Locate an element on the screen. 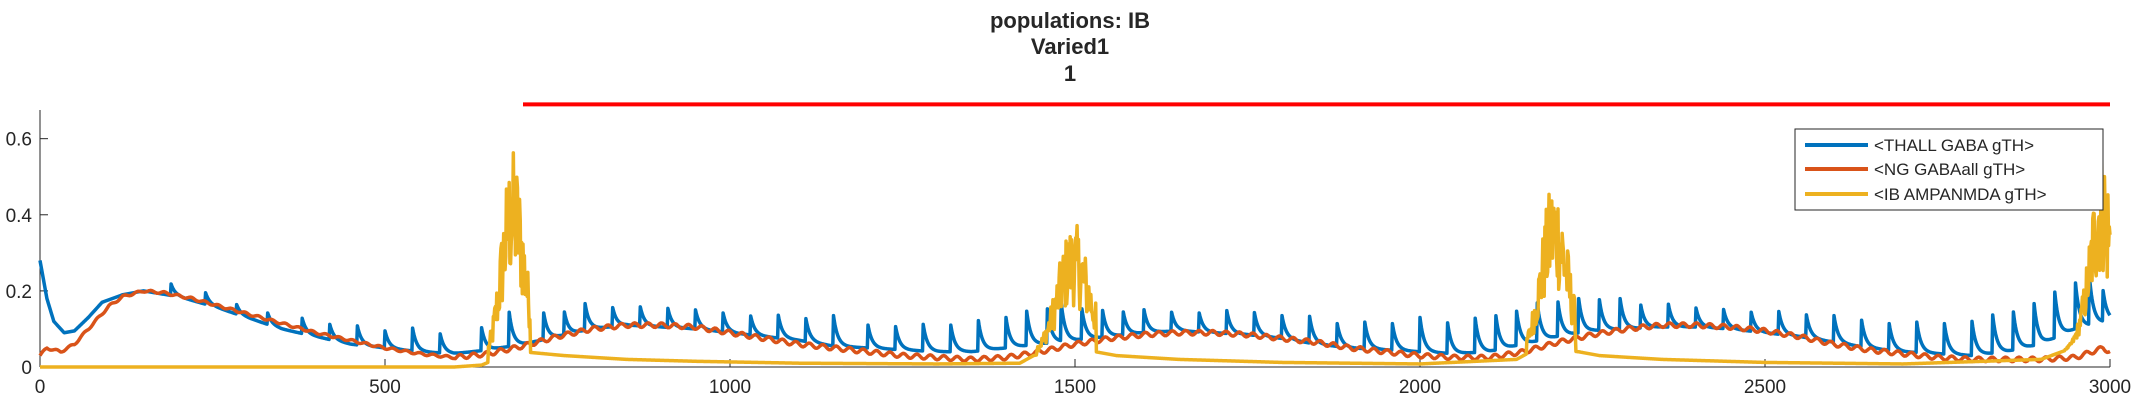 The width and height of the screenshot is (2133, 400). chart-title: populations: IB Varied1 1 is located at coordinates (1070, 47).